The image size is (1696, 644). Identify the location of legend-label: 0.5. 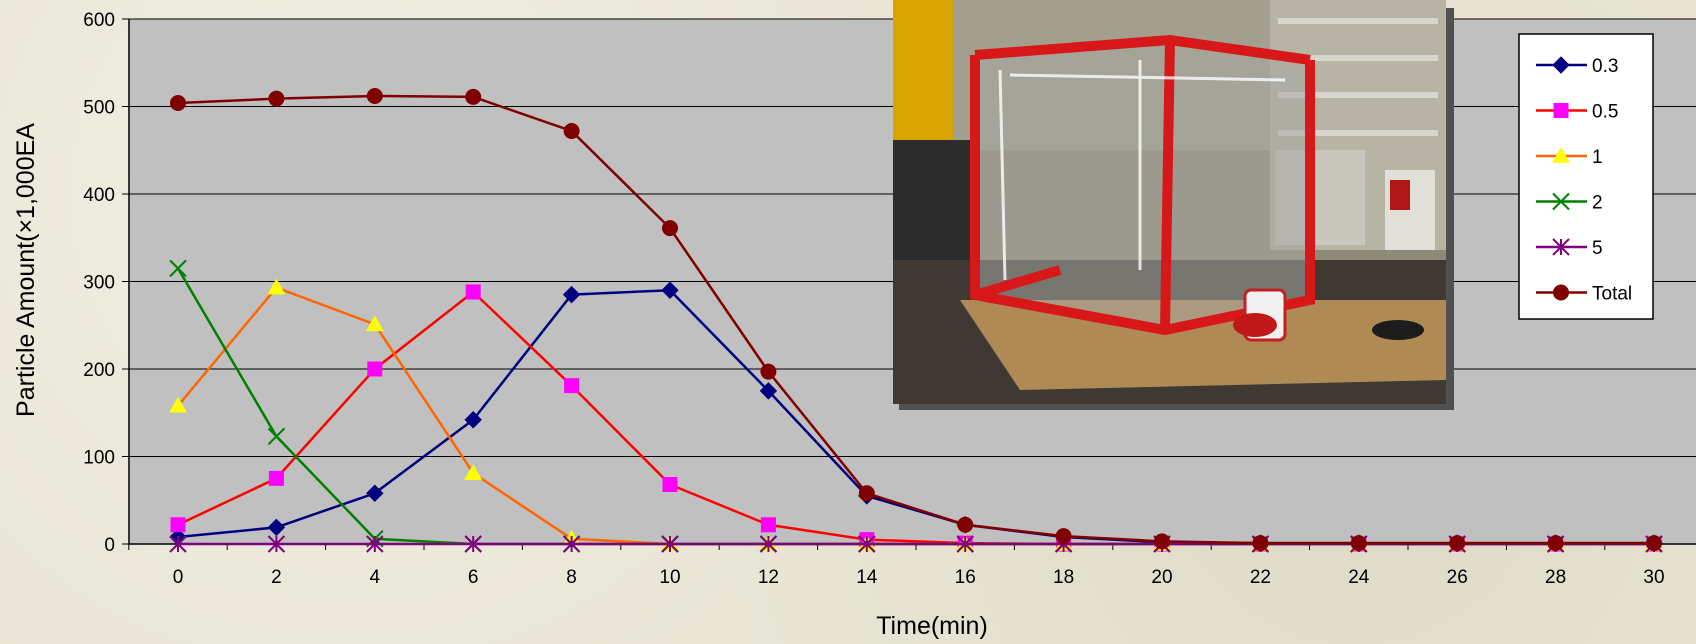
(1605, 112).